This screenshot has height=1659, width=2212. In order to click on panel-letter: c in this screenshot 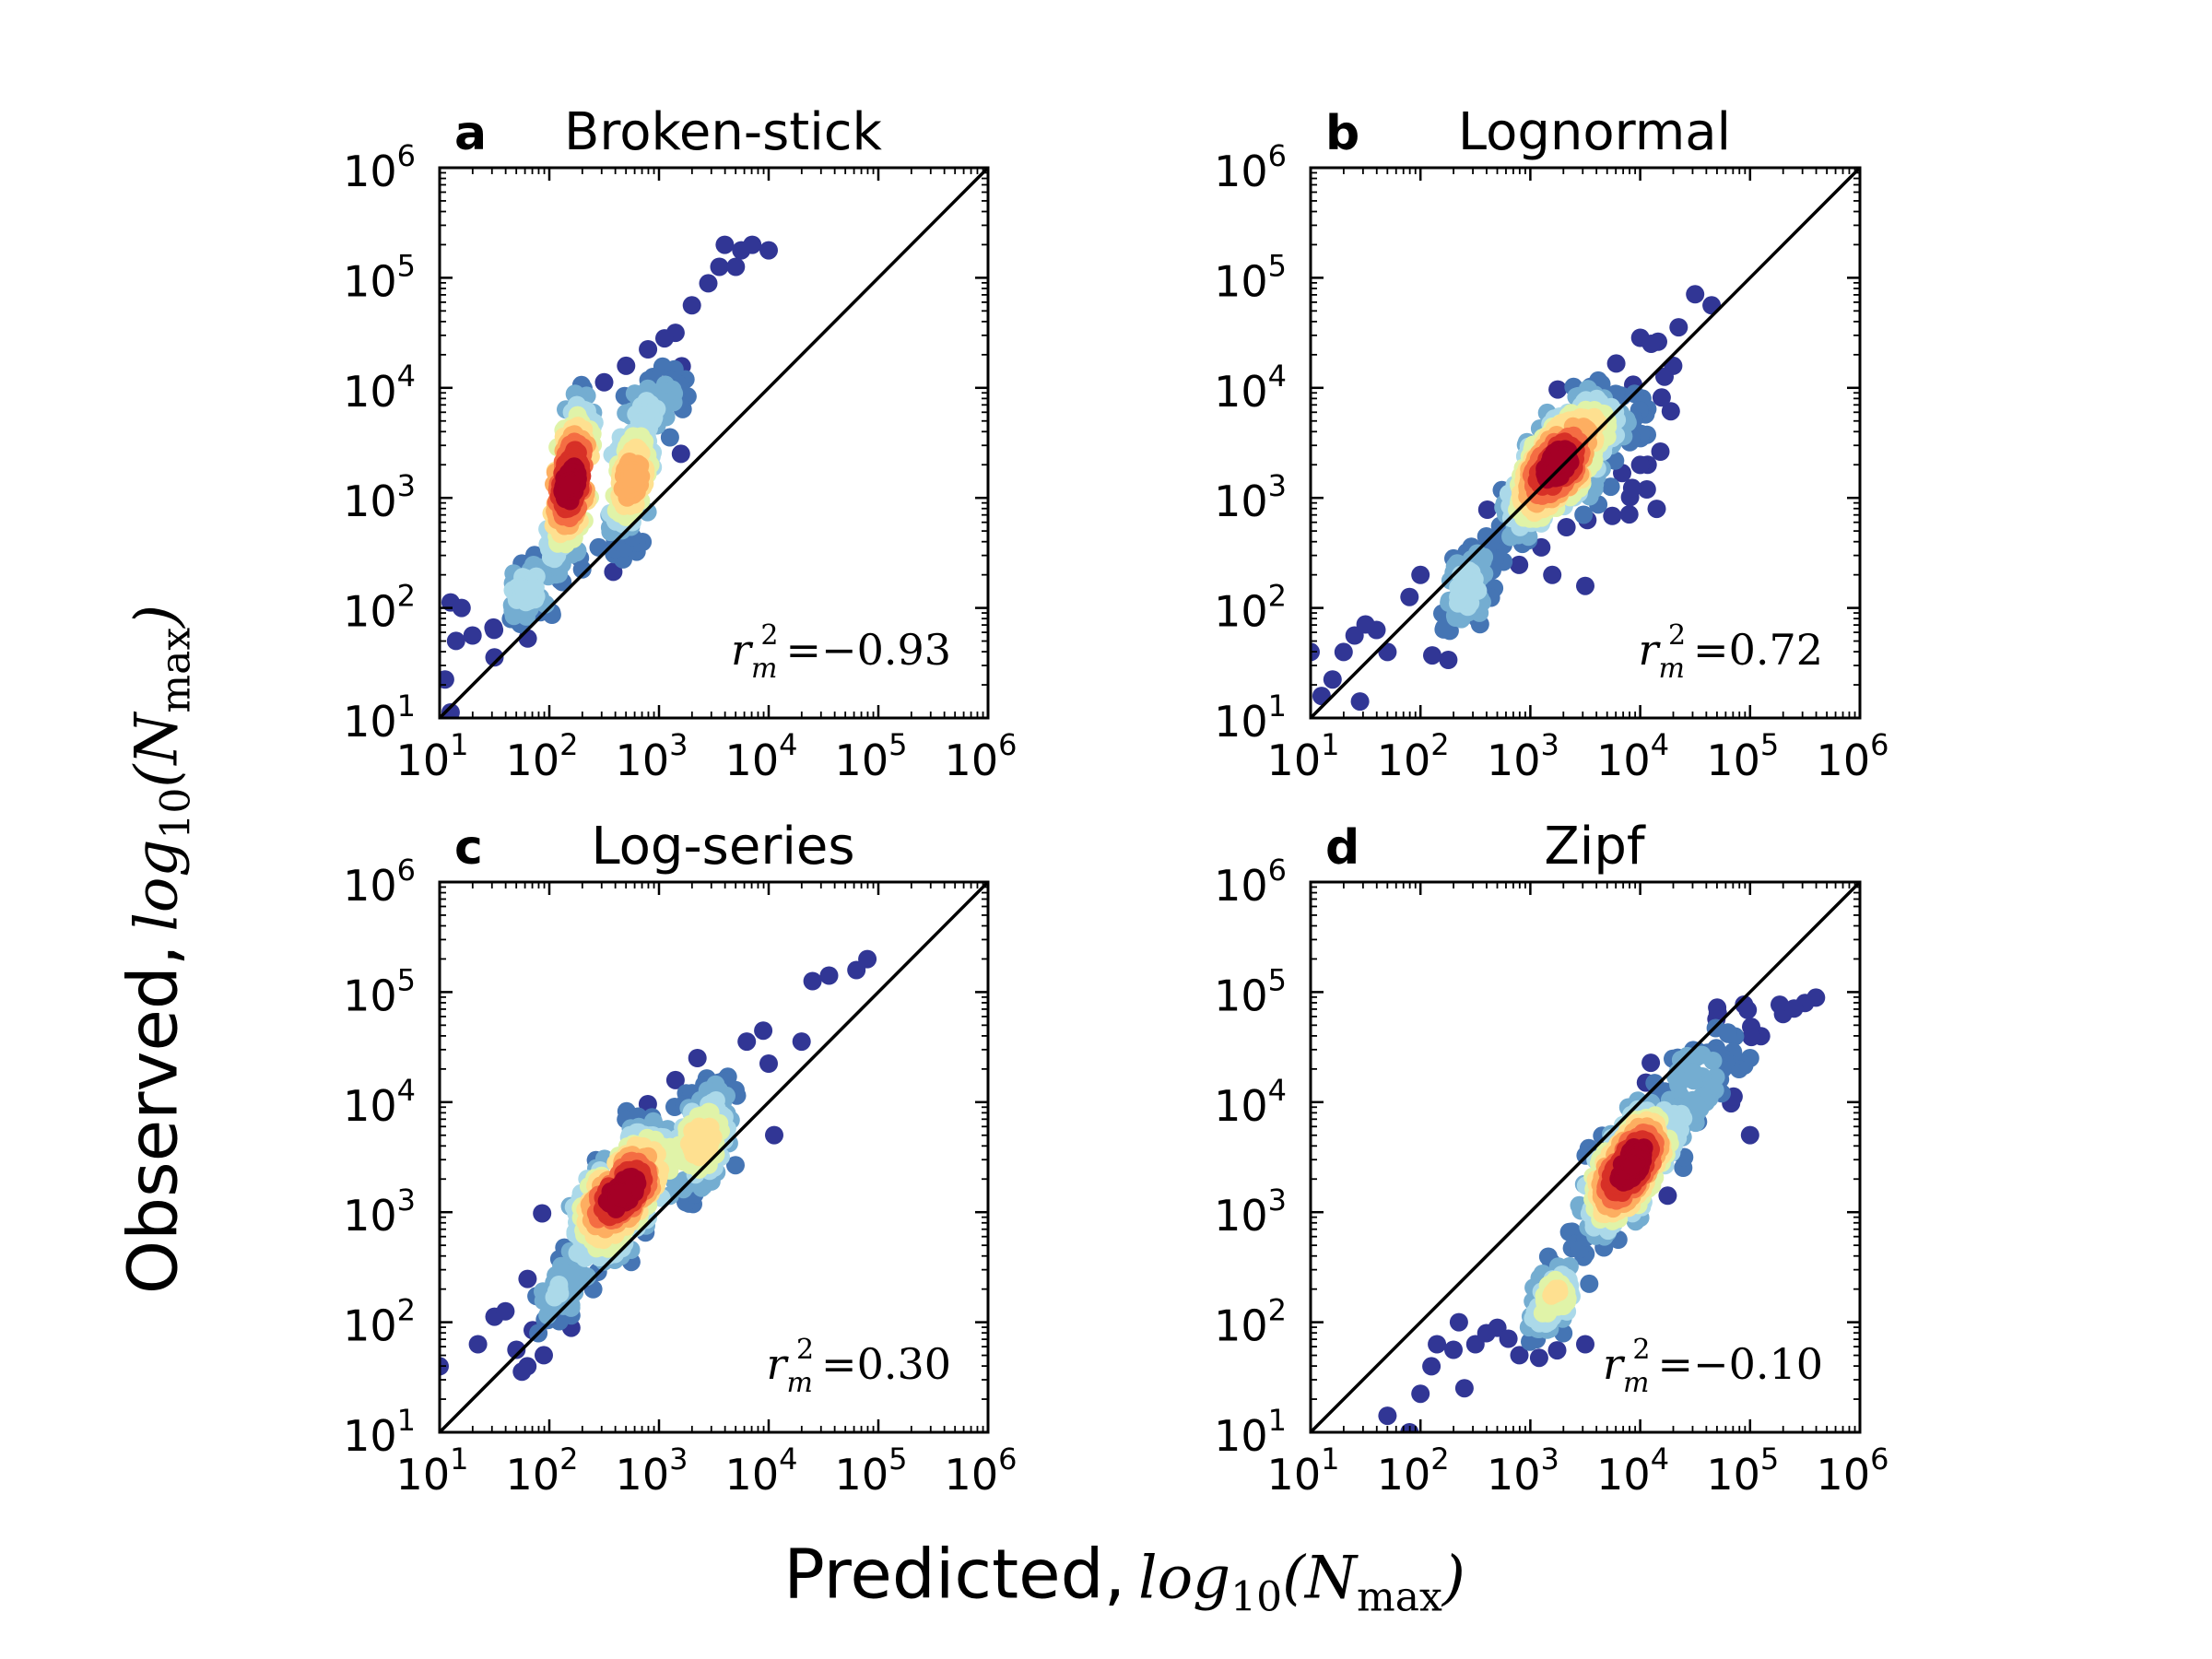, I will do `click(468, 848)`.